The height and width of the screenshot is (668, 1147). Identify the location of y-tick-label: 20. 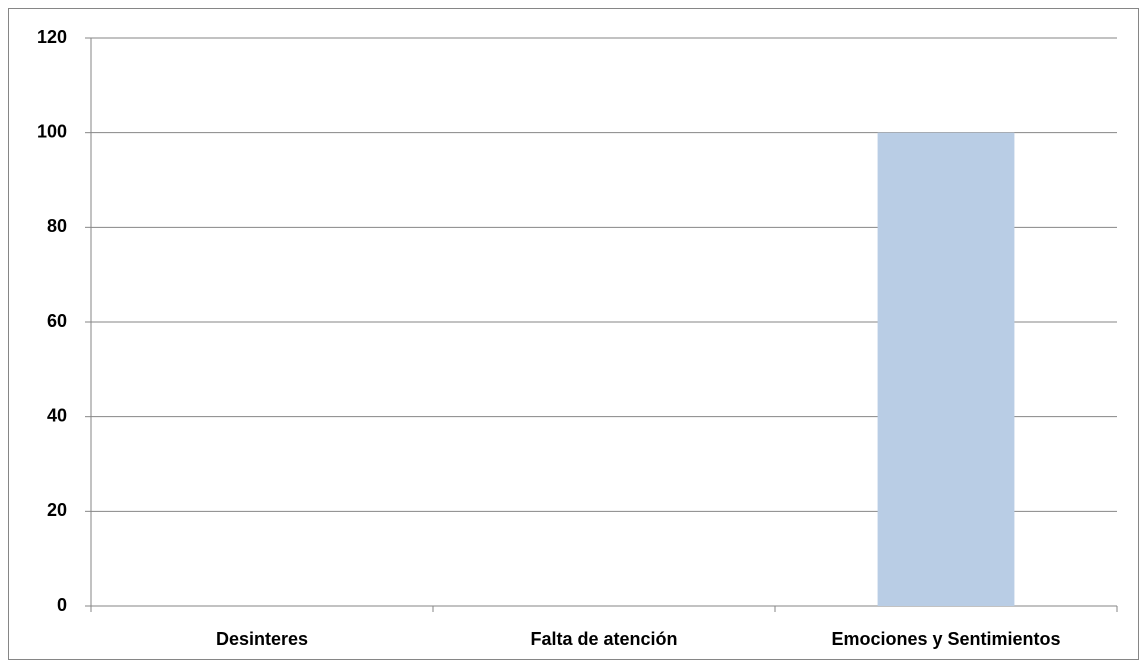
(57, 510).